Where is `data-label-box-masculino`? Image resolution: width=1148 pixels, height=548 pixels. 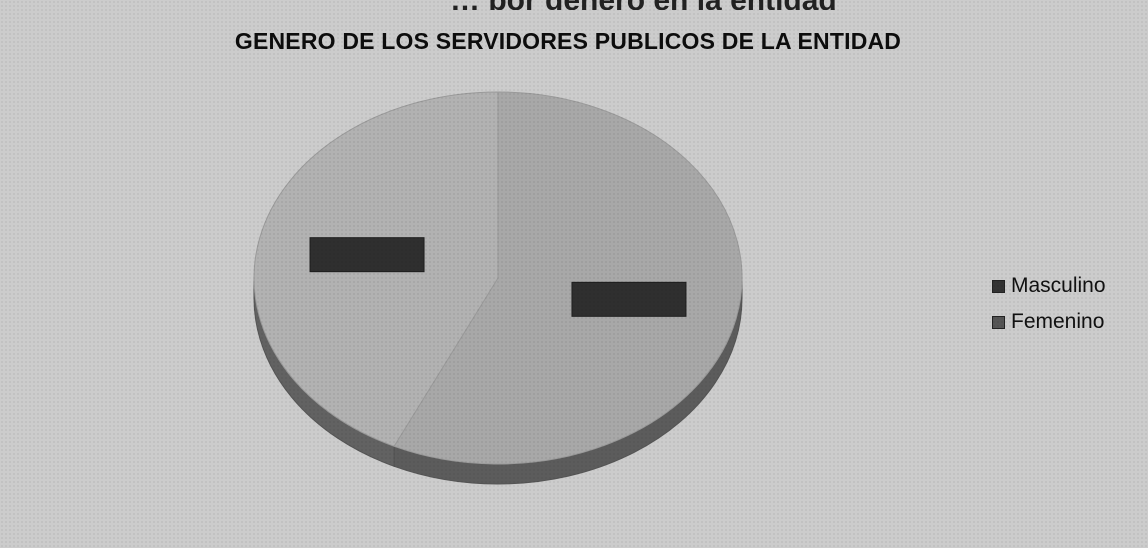 data-label-box-masculino is located at coordinates (629, 299).